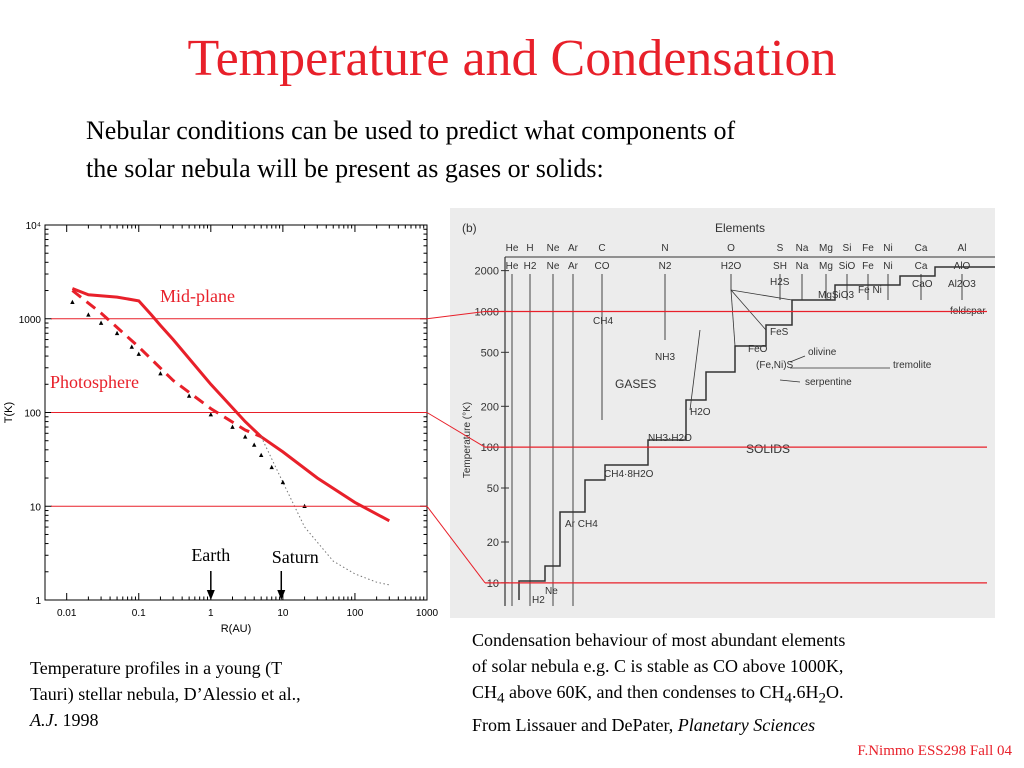  I want to click on y-tick-label: 10⁴, so click(33, 226).